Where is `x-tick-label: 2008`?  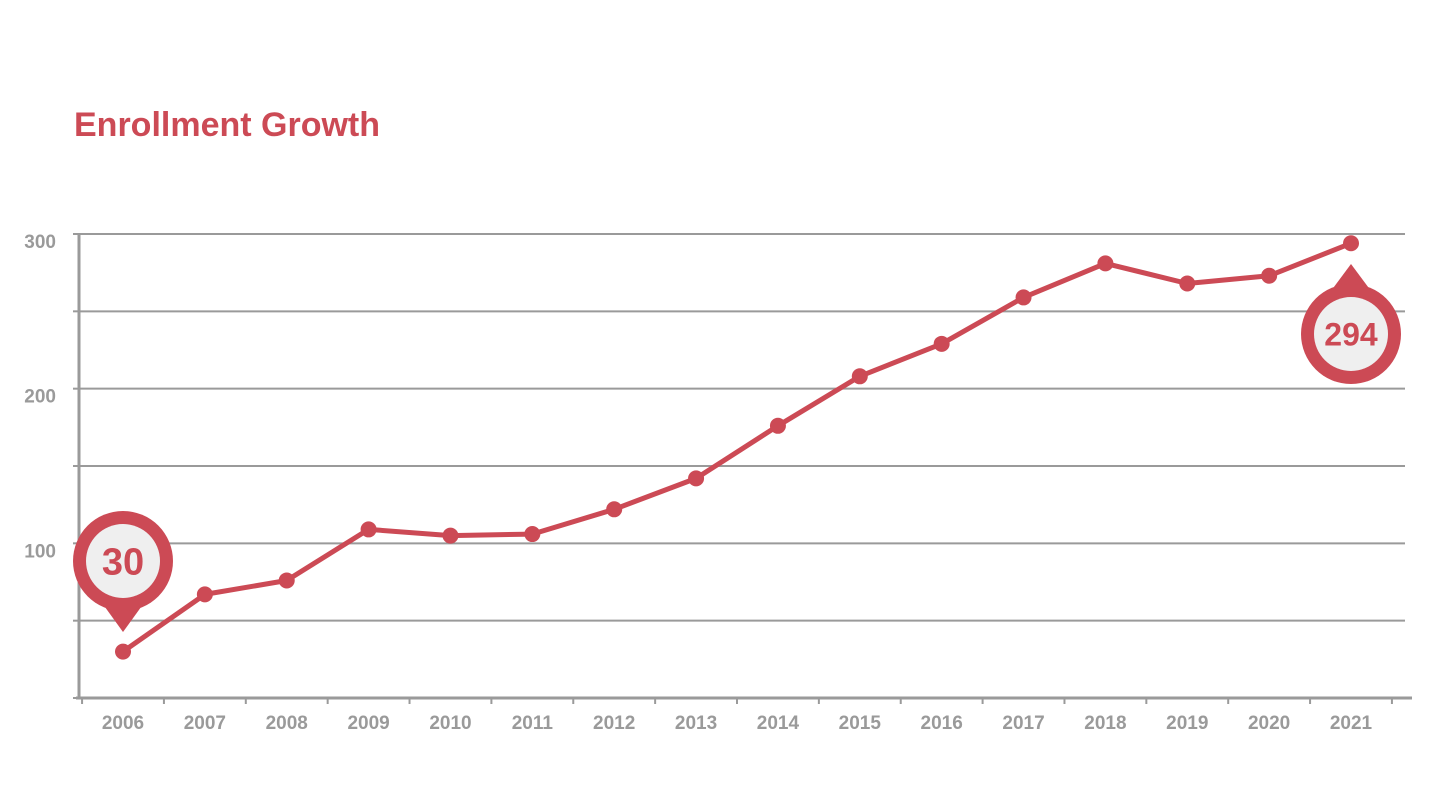
x-tick-label: 2008 is located at coordinates (287, 723).